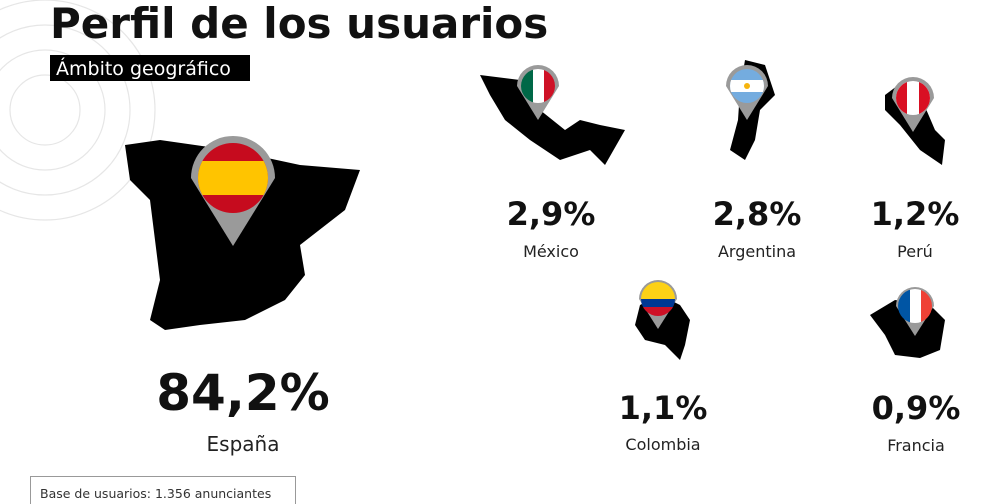  I want to click on country-name: México, so click(551, 251).